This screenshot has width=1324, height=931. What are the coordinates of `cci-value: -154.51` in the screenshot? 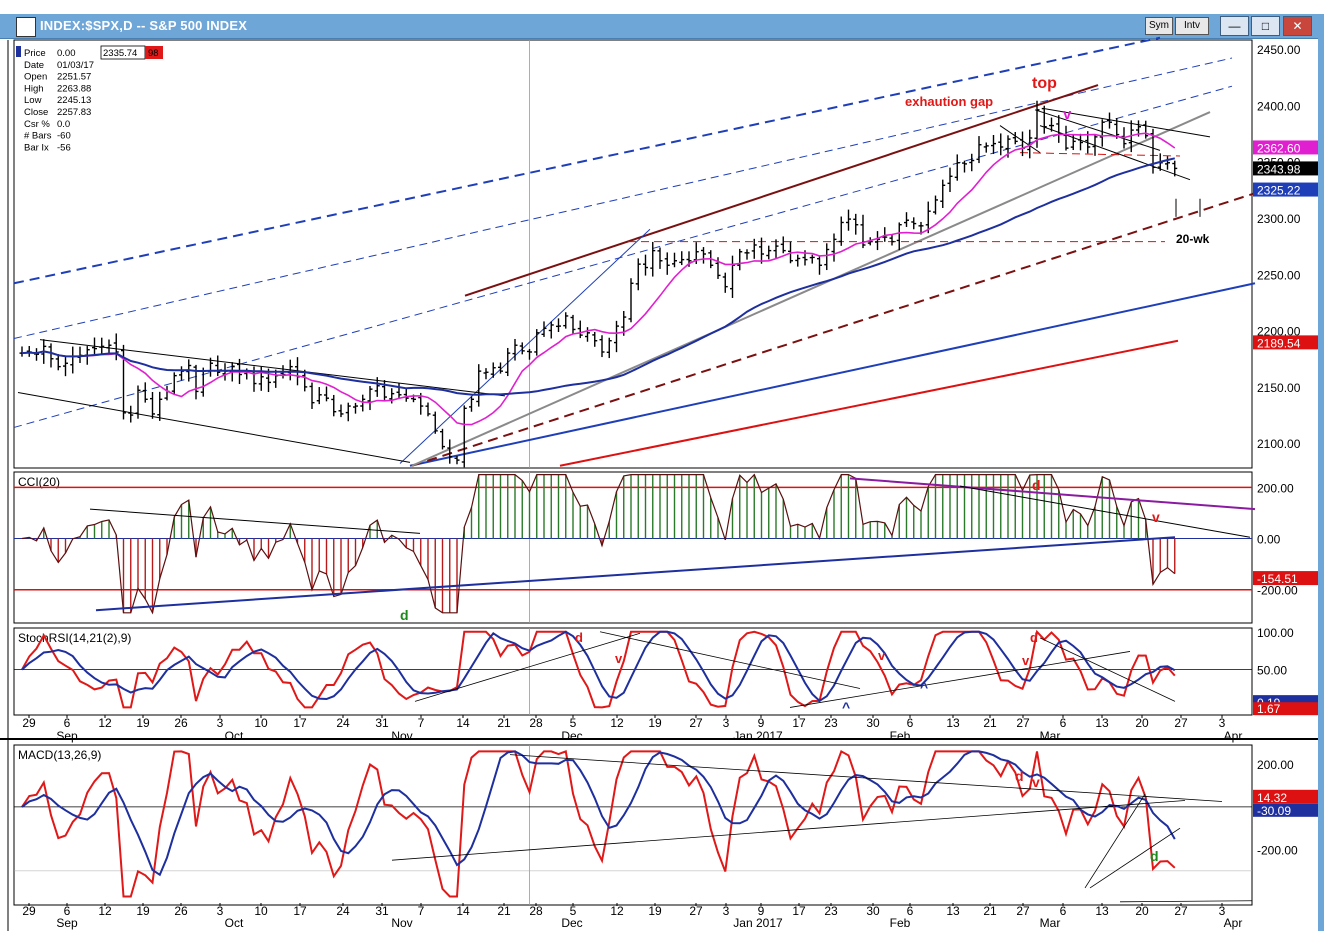 It's located at (1277, 579).